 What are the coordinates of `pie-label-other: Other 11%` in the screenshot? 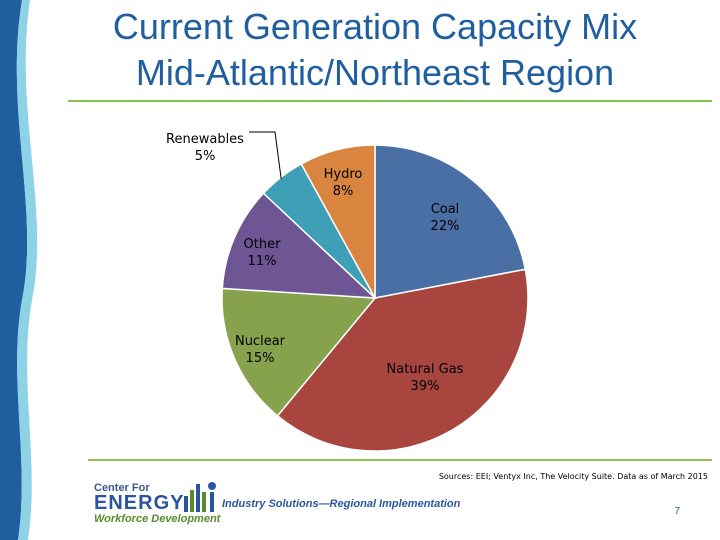 It's located at (263, 253).